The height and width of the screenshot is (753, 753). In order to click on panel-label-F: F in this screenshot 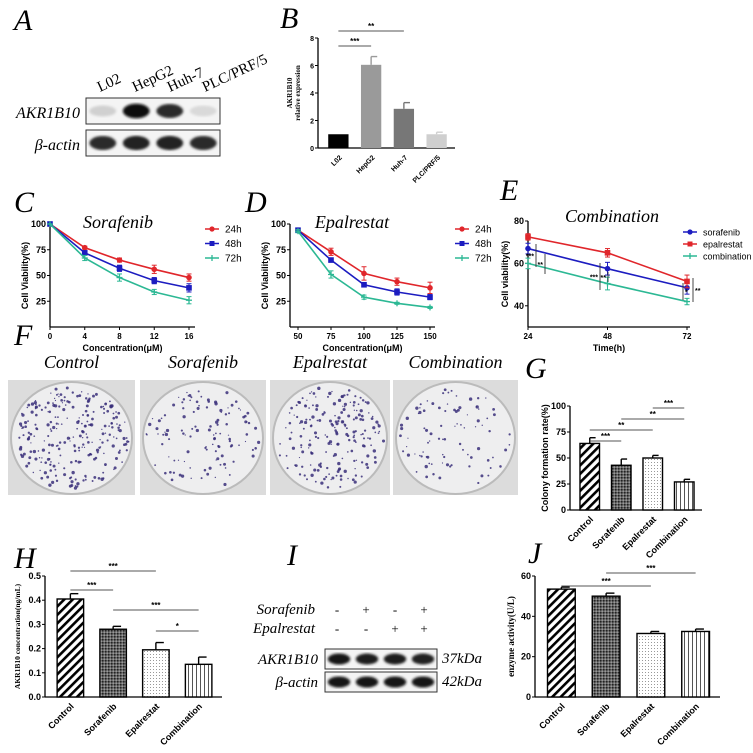, I will do `click(23, 335)`.